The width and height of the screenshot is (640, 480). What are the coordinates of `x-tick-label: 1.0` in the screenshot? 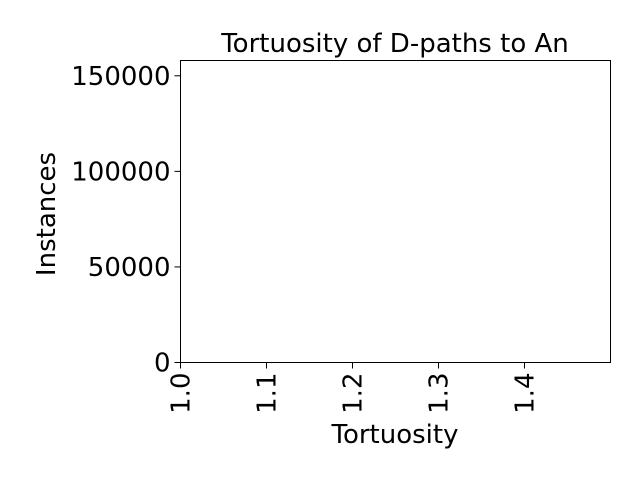 It's located at (182, 393).